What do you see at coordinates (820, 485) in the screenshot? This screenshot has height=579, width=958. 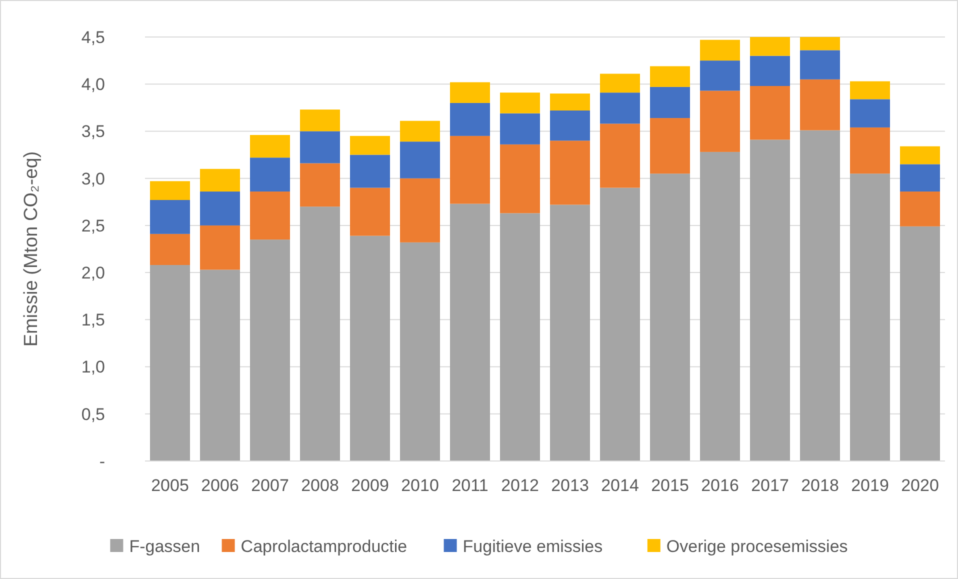 I see `x-tick-label: 2018` at bounding box center [820, 485].